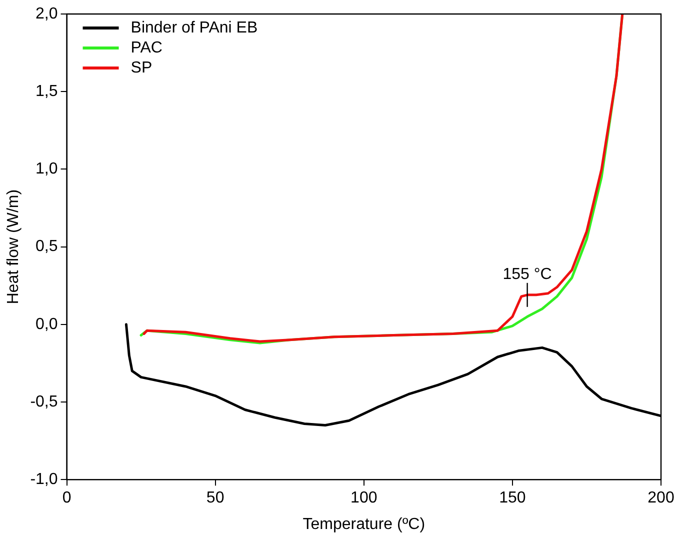 This screenshot has height=538, width=681. What do you see at coordinates (512, 498) in the screenshot?
I see `x-tick-label: 150` at bounding box center [512, 498].